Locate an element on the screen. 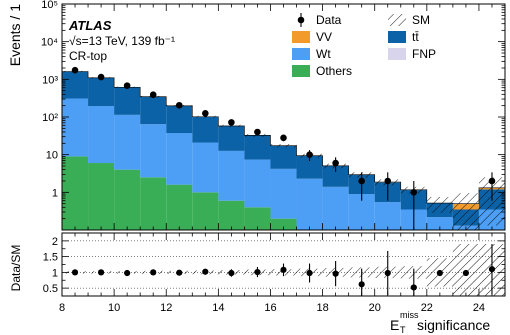 The image size is (510, 335). x-axis-title: E T miss significance is located at coordinates (440, 322).